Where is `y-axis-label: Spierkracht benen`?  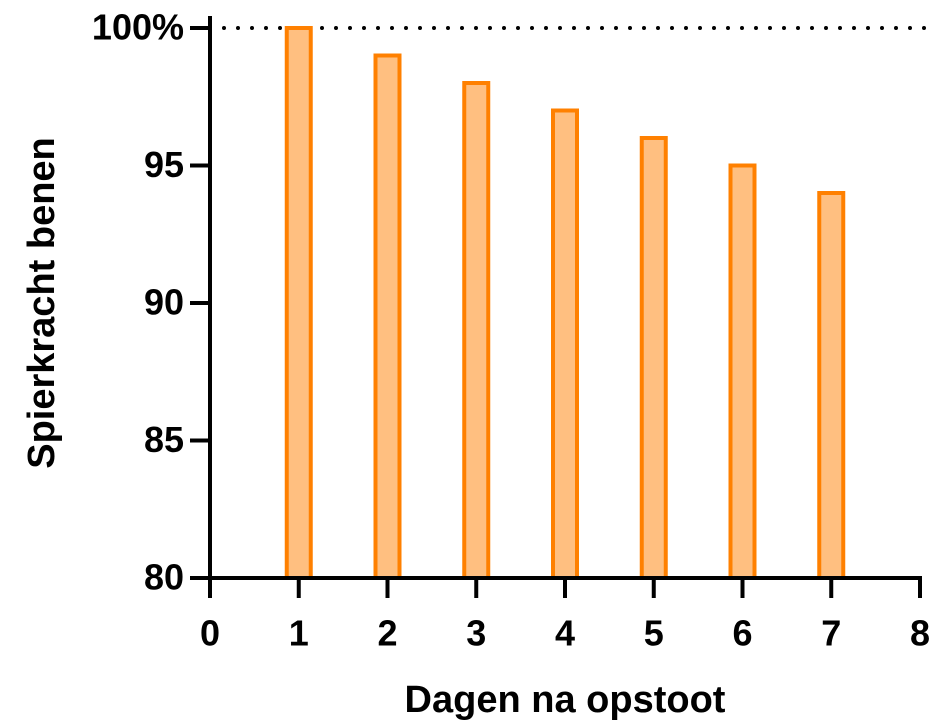 y-axis-label: Spierkracht benen is located at coordinates (42, 303).